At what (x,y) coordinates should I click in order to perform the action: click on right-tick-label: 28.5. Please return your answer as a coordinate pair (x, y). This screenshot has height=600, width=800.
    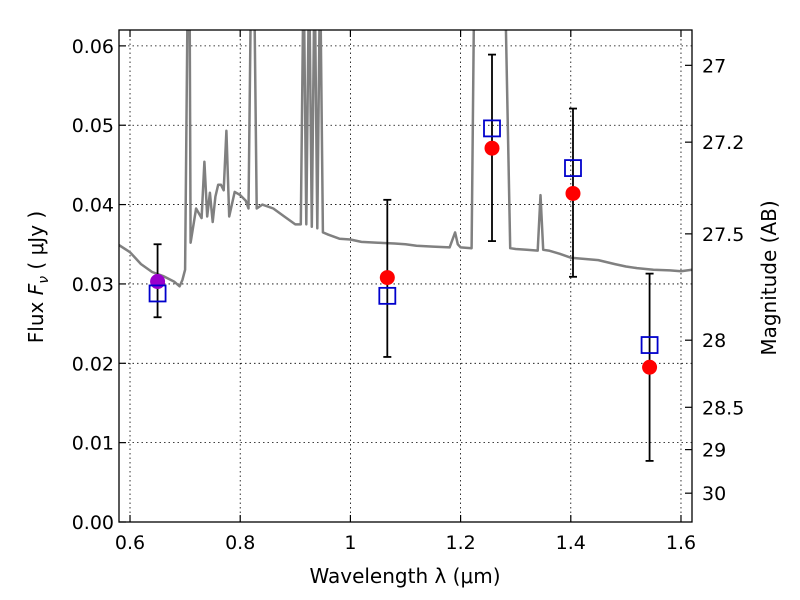
    Looking at the image, I should click on (723, 408).